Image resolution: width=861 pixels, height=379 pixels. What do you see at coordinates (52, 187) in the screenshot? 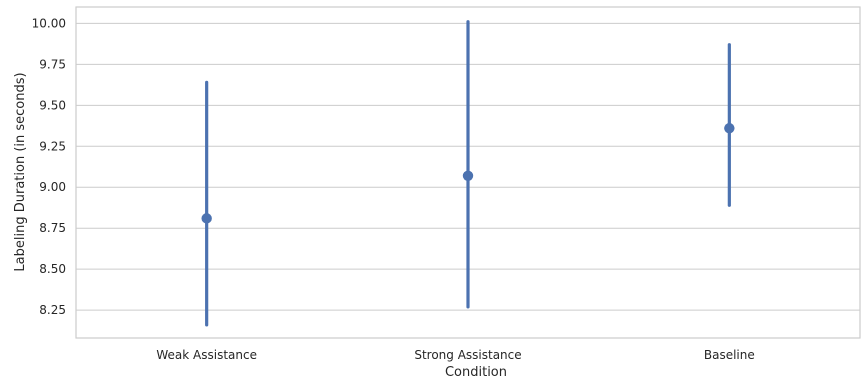
I see `y-tick-label: 9.00` at bounding box center [52, 187].